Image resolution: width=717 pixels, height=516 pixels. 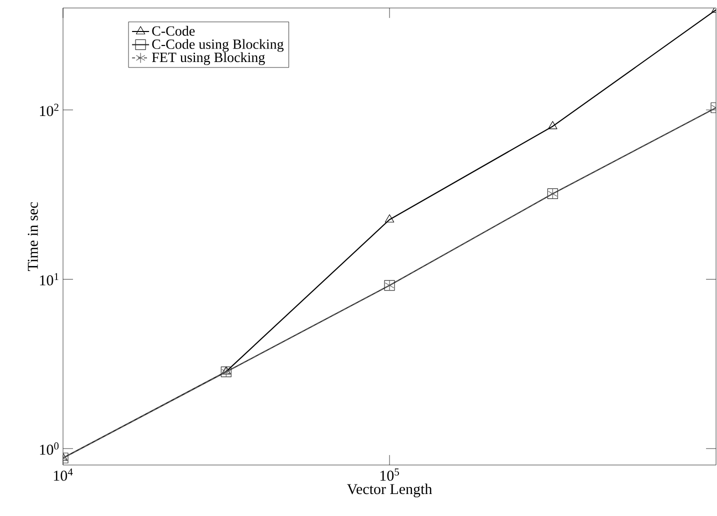 I want to click on y-tick-label: 10$^{2}$, so click(x=49, y=110).